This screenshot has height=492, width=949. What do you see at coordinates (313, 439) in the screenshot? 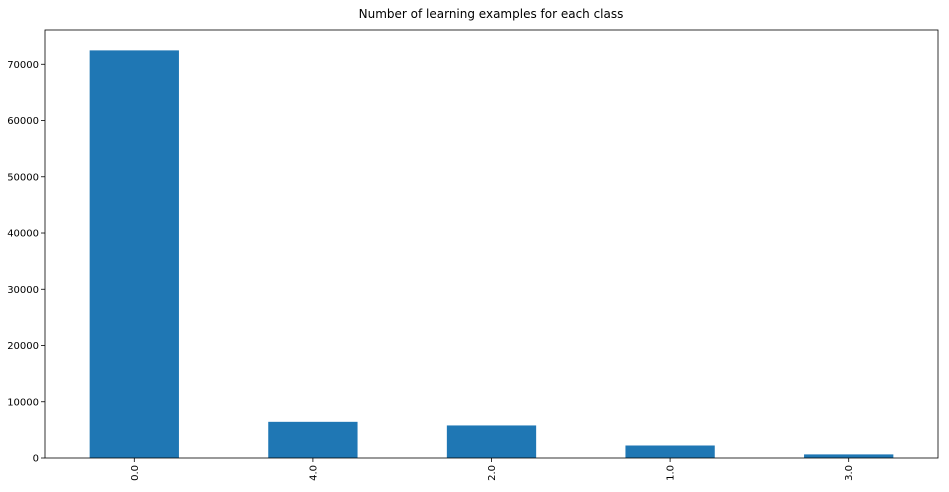
I see `bar-4.0` at bounding box center [313, 439].